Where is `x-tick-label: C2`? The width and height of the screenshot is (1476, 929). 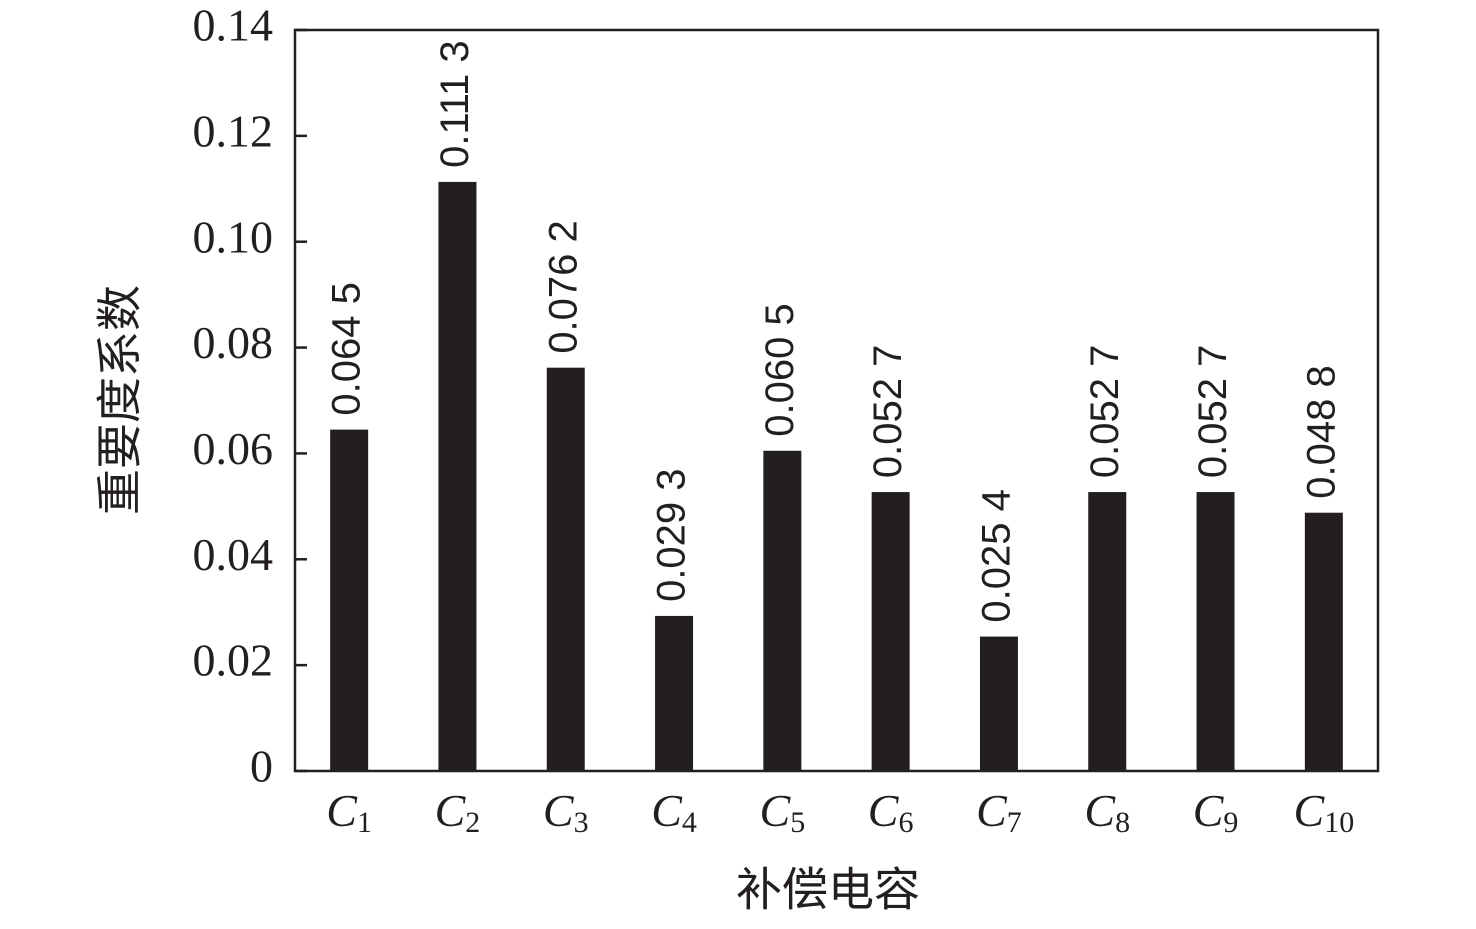 x-tick-label: C2 is located at coordinates (458, 812).